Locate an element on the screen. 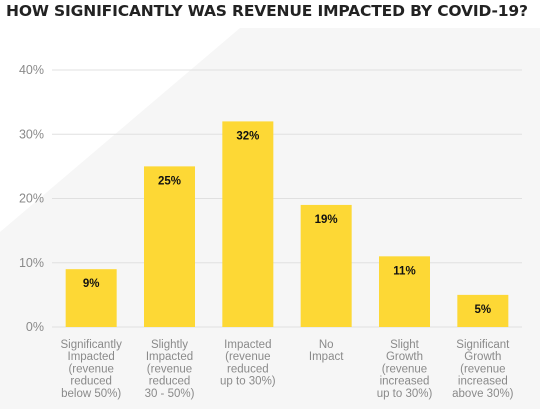 The image size is (540, 409). y-tick-label: 10% is located at coordinates (31, 263).